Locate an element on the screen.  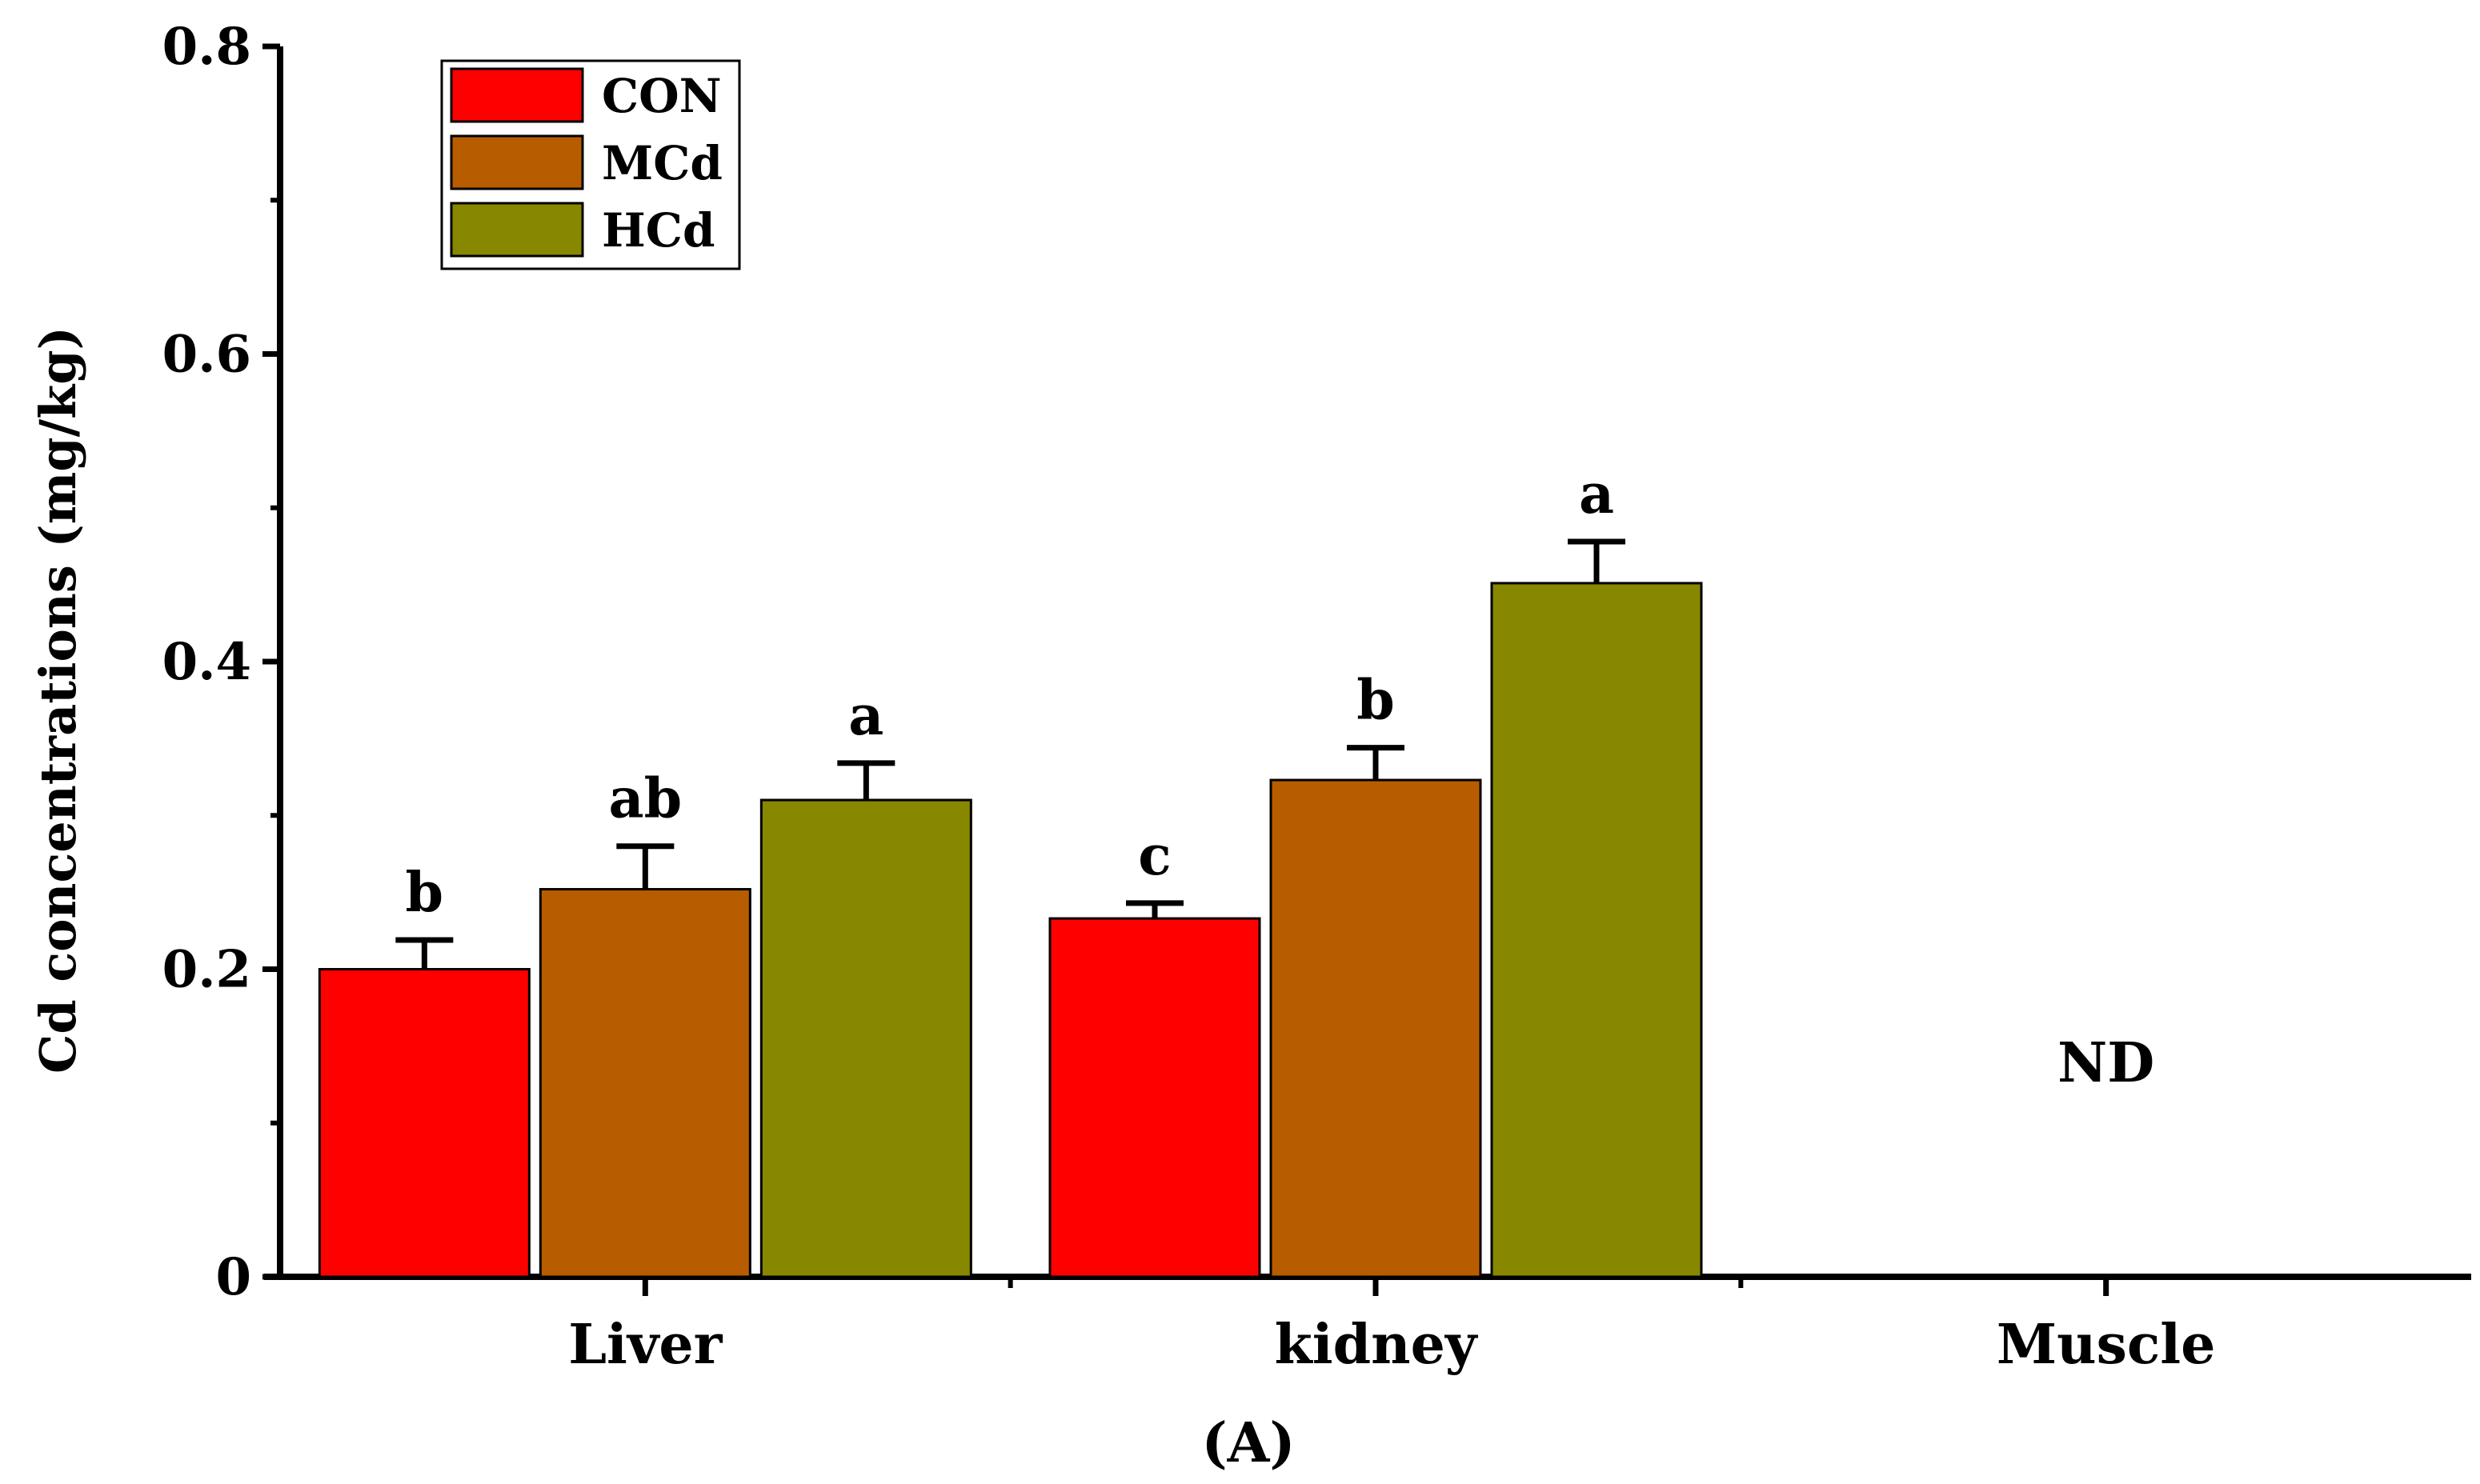
legend-label-hcd: HCd is located at coordinates (658, 230).